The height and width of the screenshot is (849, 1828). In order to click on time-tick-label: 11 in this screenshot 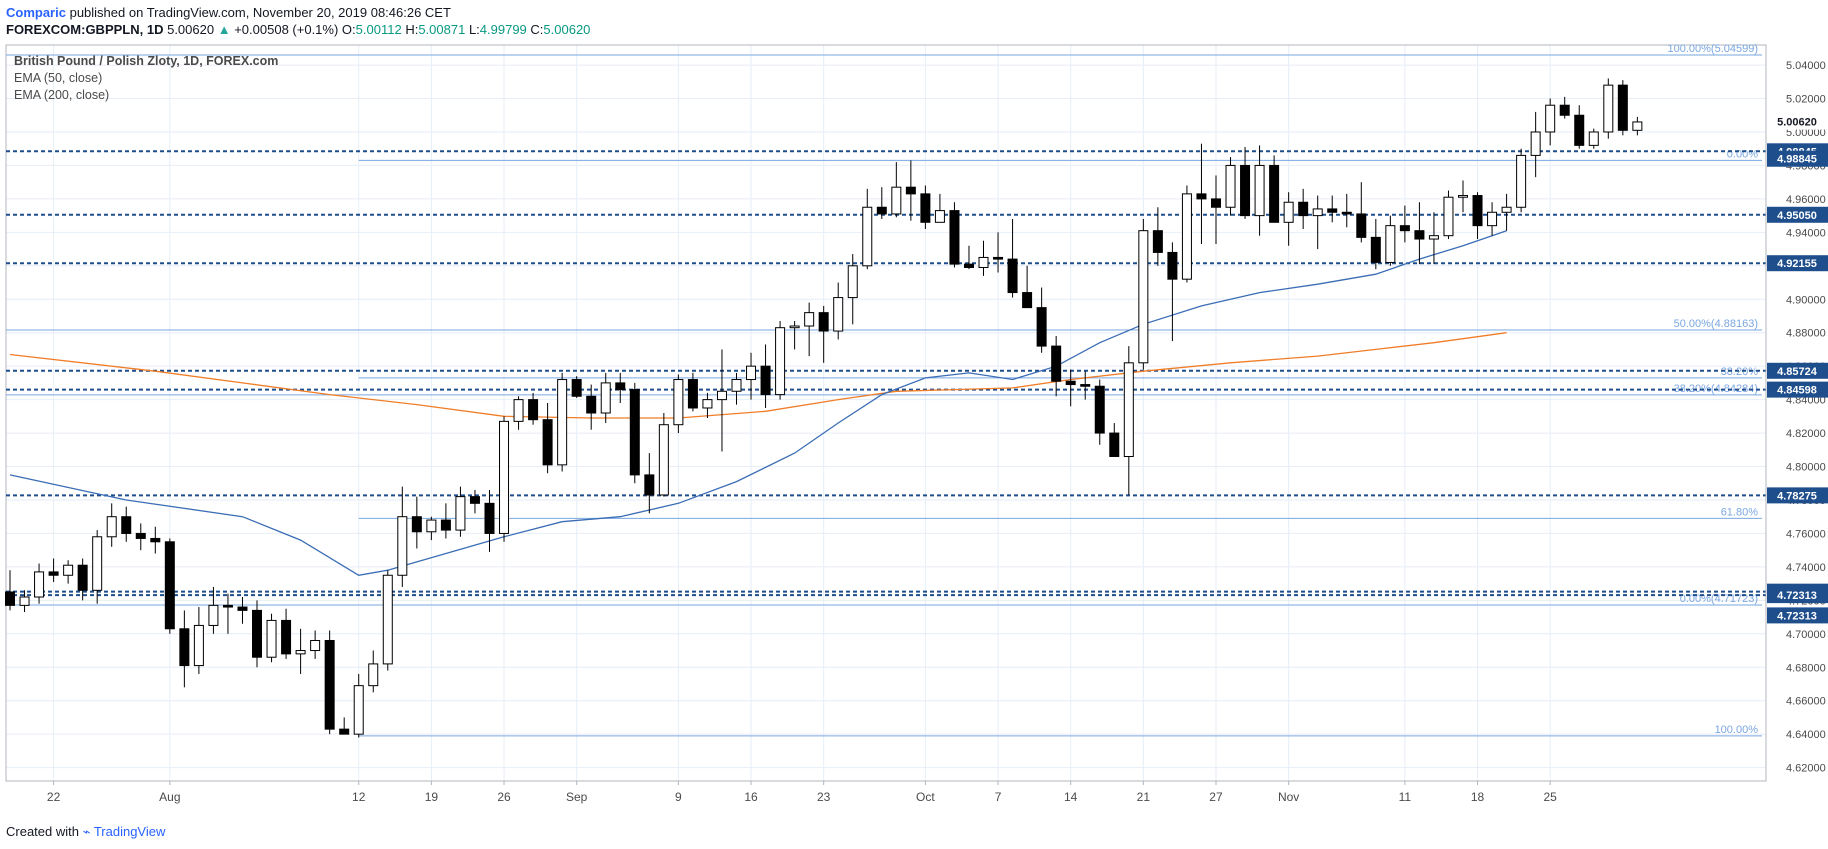, I will do `click(1405, 797)`.